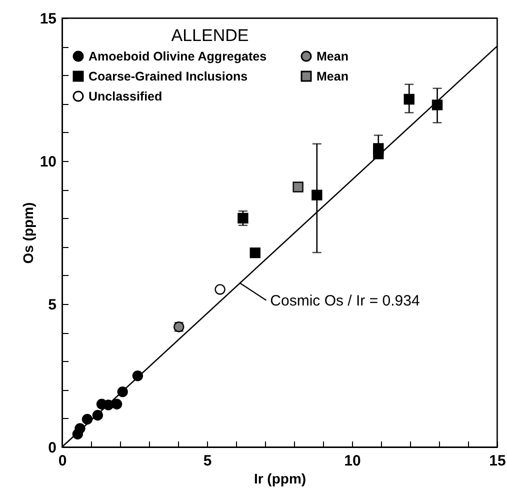  Describe the element at coordinates (497, 461) in the screenshot. I see `x-tick-label: 15` at that location.